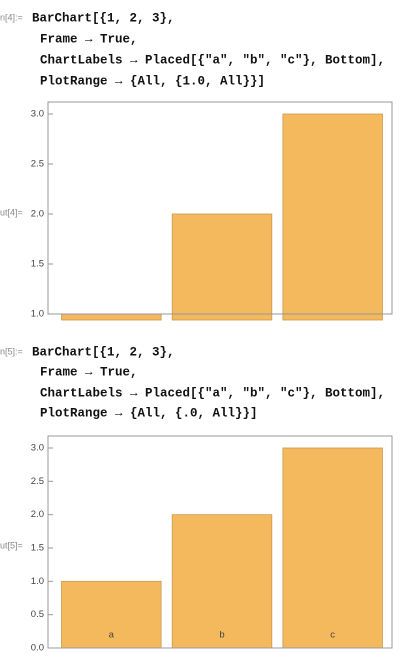 The width and height of the screenshot is (416, 664). Describe the element at coordinates (11, 545) in the screenshot. I see `out-label: ut[5]=` at that location.